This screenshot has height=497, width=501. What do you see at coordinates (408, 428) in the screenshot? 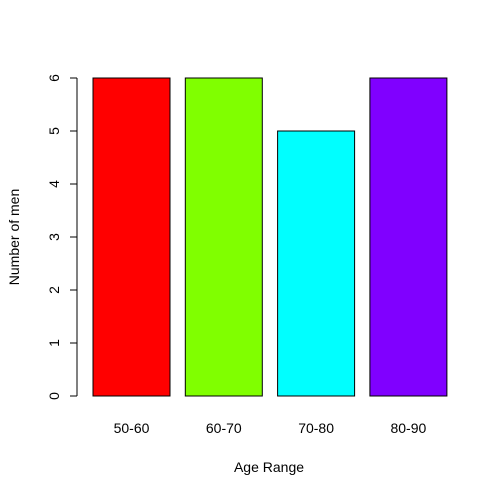
I see `x-tick-label: 80-90` at bounding box center [408, 428].